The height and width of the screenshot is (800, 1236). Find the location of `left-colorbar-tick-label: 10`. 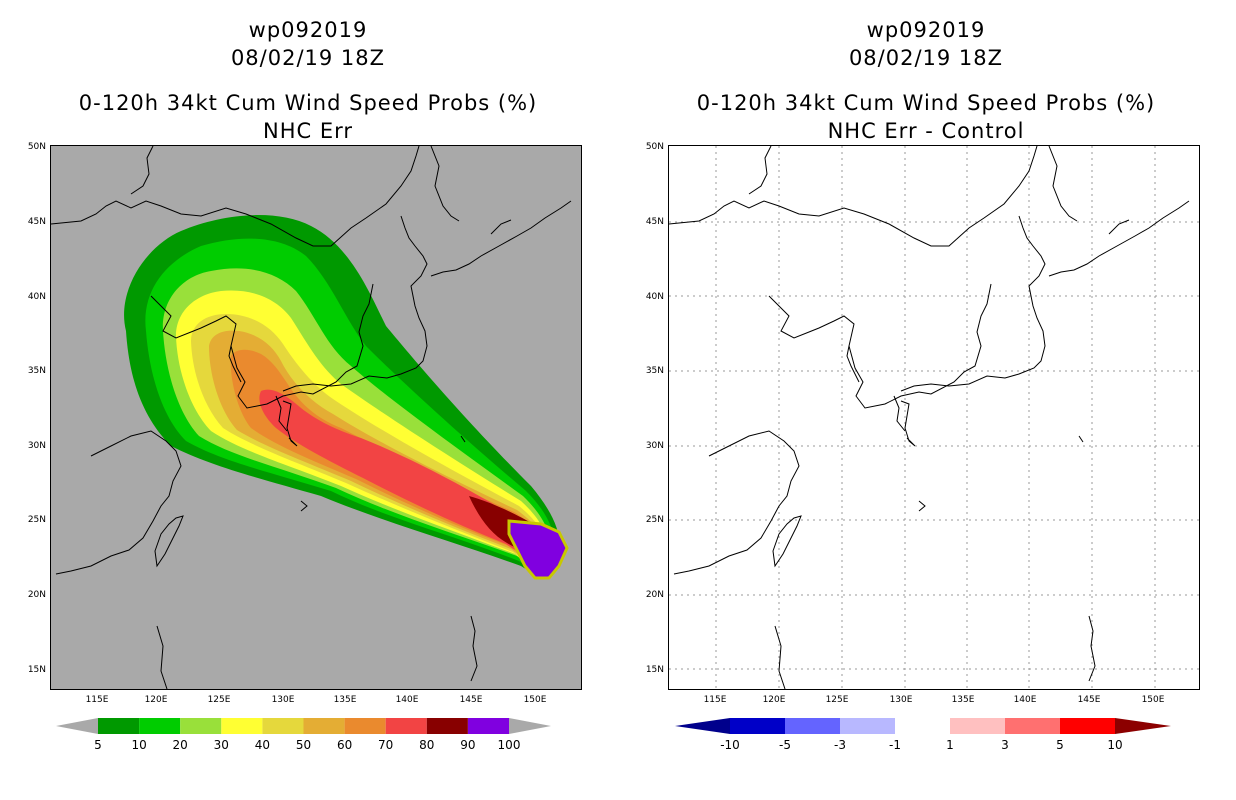

left-colorbar-tick-label: 10 is located at coordinates (139, 745).